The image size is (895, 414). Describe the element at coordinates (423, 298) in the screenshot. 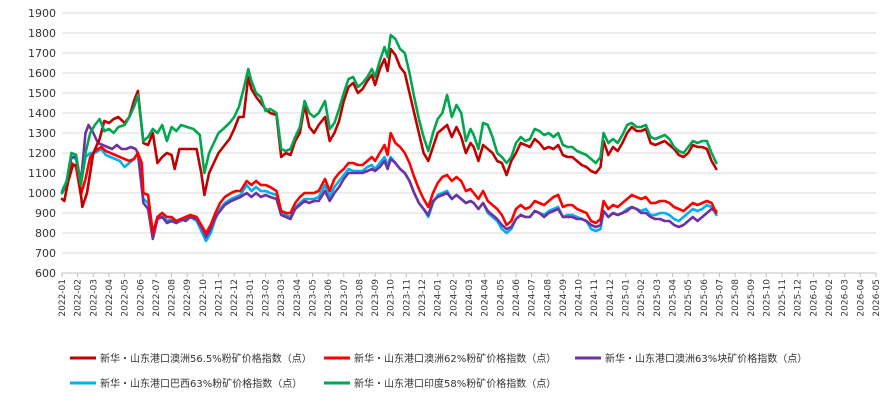

I see `x-tick-label: 2023-12` at that location.